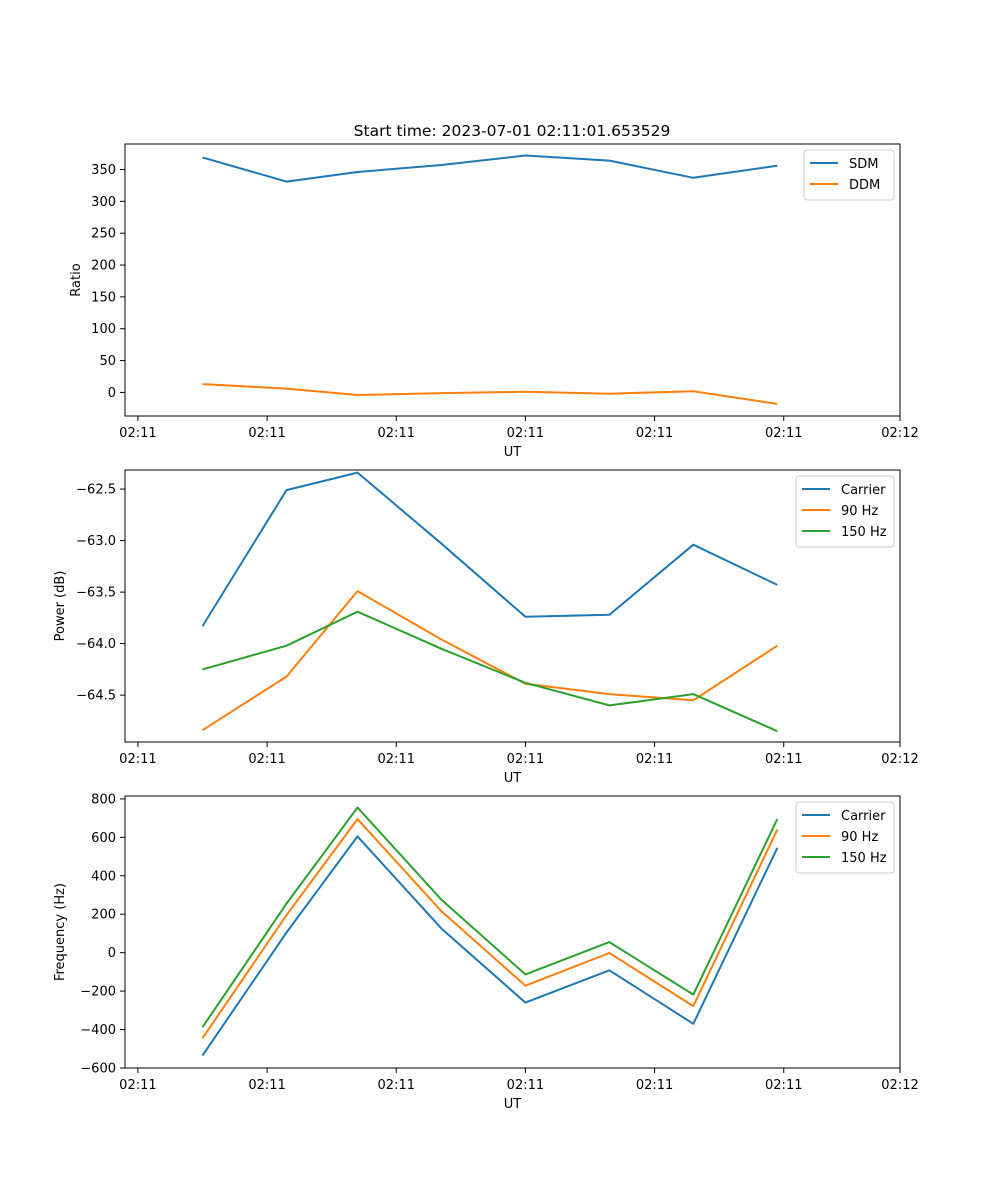 This screenshot has height=1200, width=1000. I want to click on y-tick-label: −600, so click(98, 1069).